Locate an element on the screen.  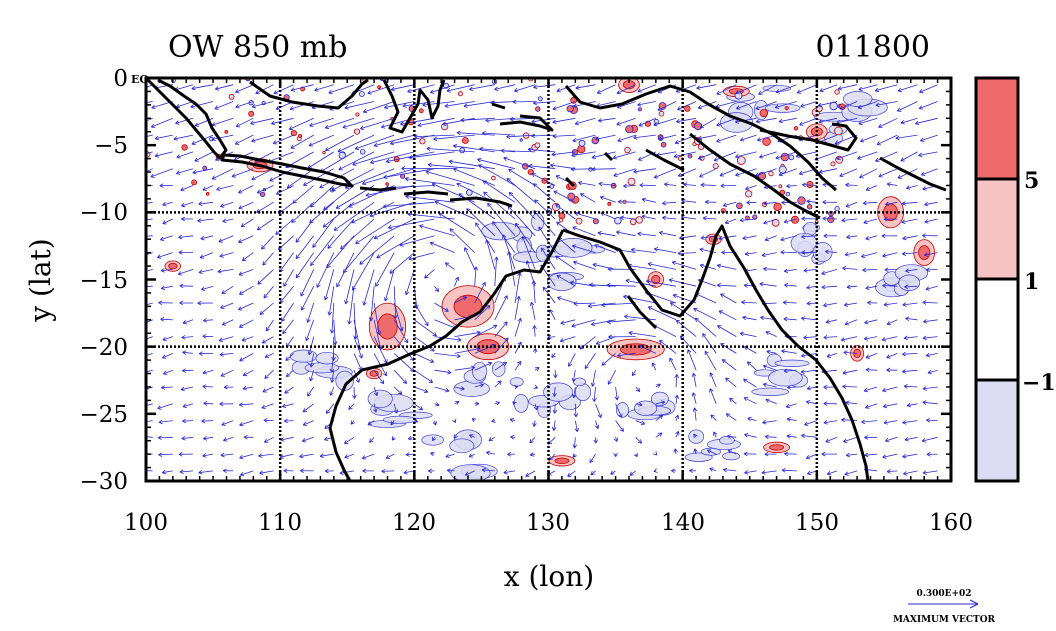
colorbar-label: 1 is located at coordinates (1031, 282).